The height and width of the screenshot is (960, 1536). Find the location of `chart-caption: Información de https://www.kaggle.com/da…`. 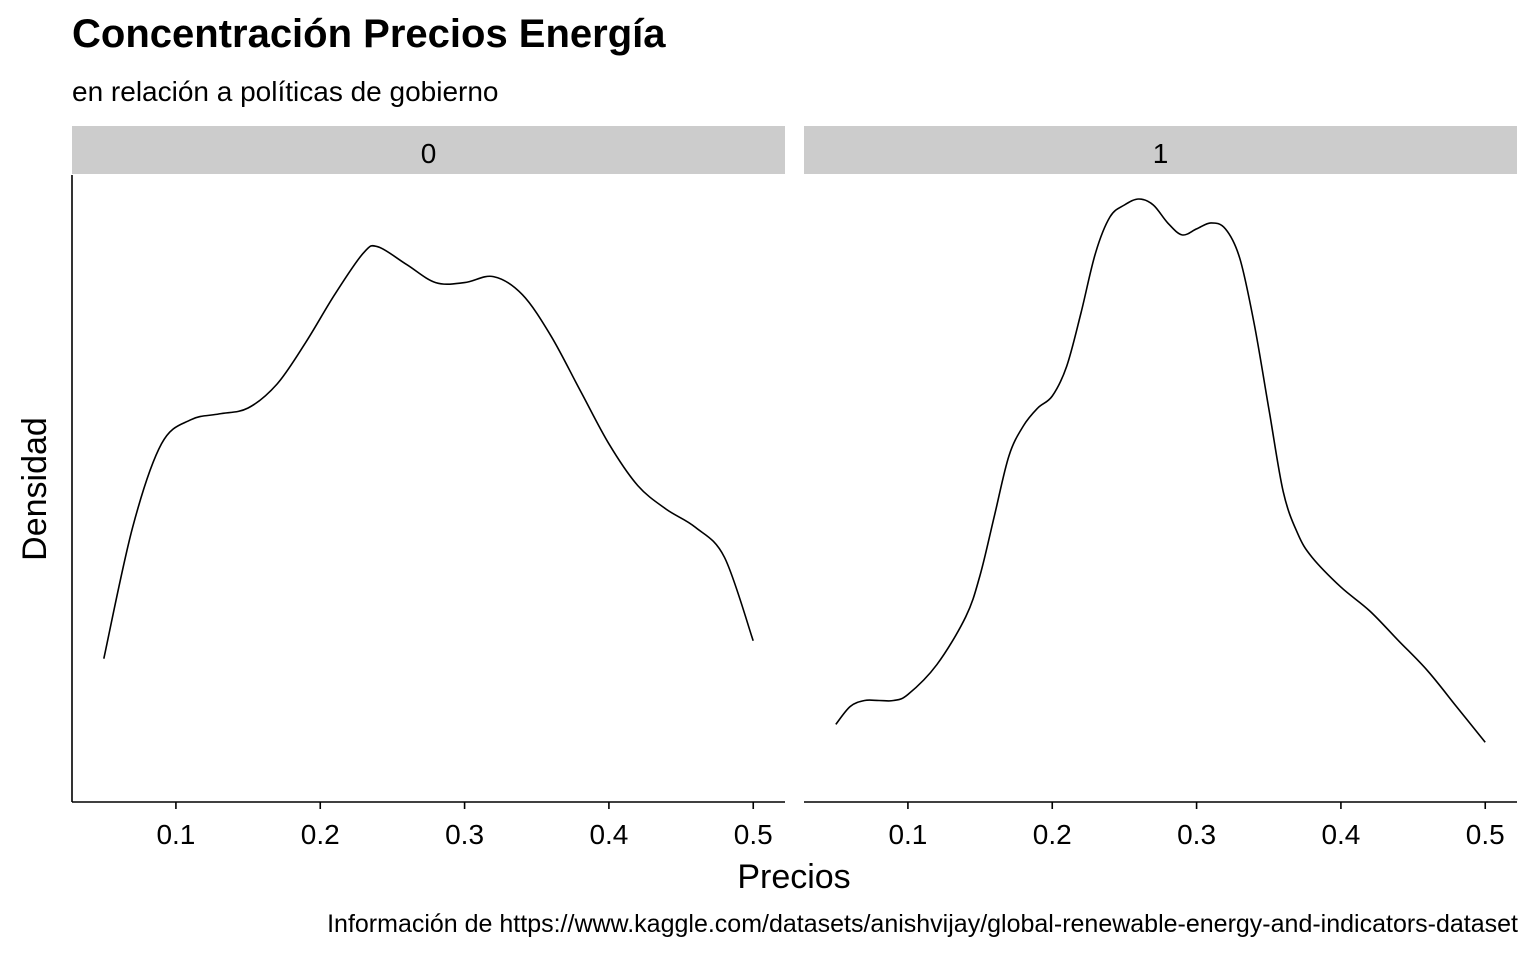

chart-caption: Información de https://www.kaggle.com/da… is located at coordinates (922, 924).